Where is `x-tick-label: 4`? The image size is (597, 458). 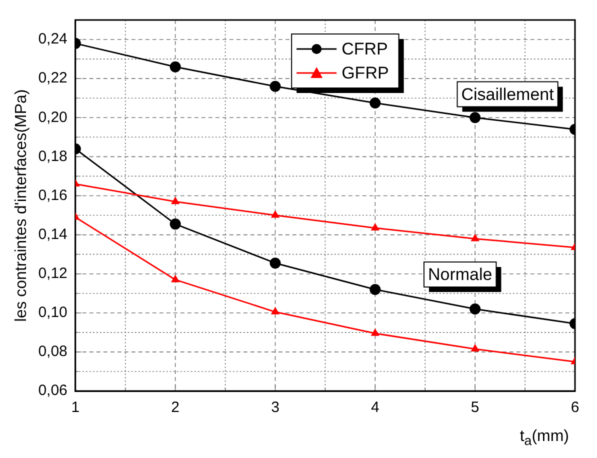 x-tick-label: 4 is located at coordinates (375, 407).